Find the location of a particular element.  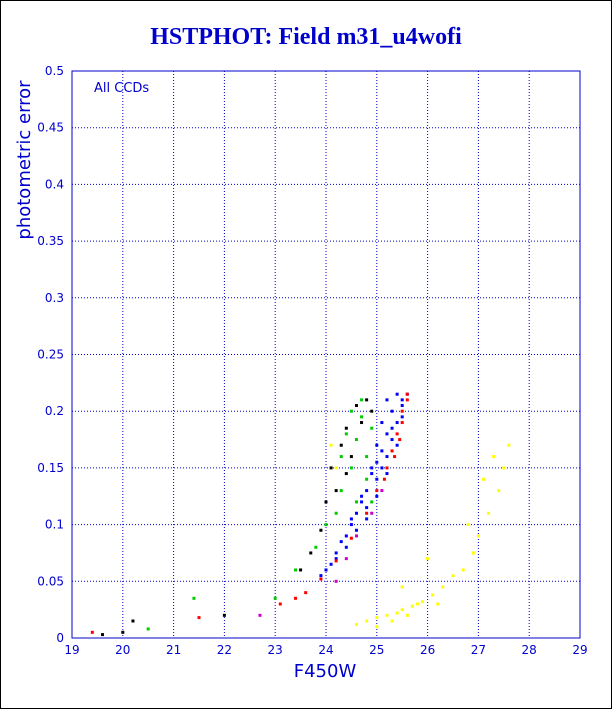

y-tick-label: 0.3 is located at coordinates (54, 298).